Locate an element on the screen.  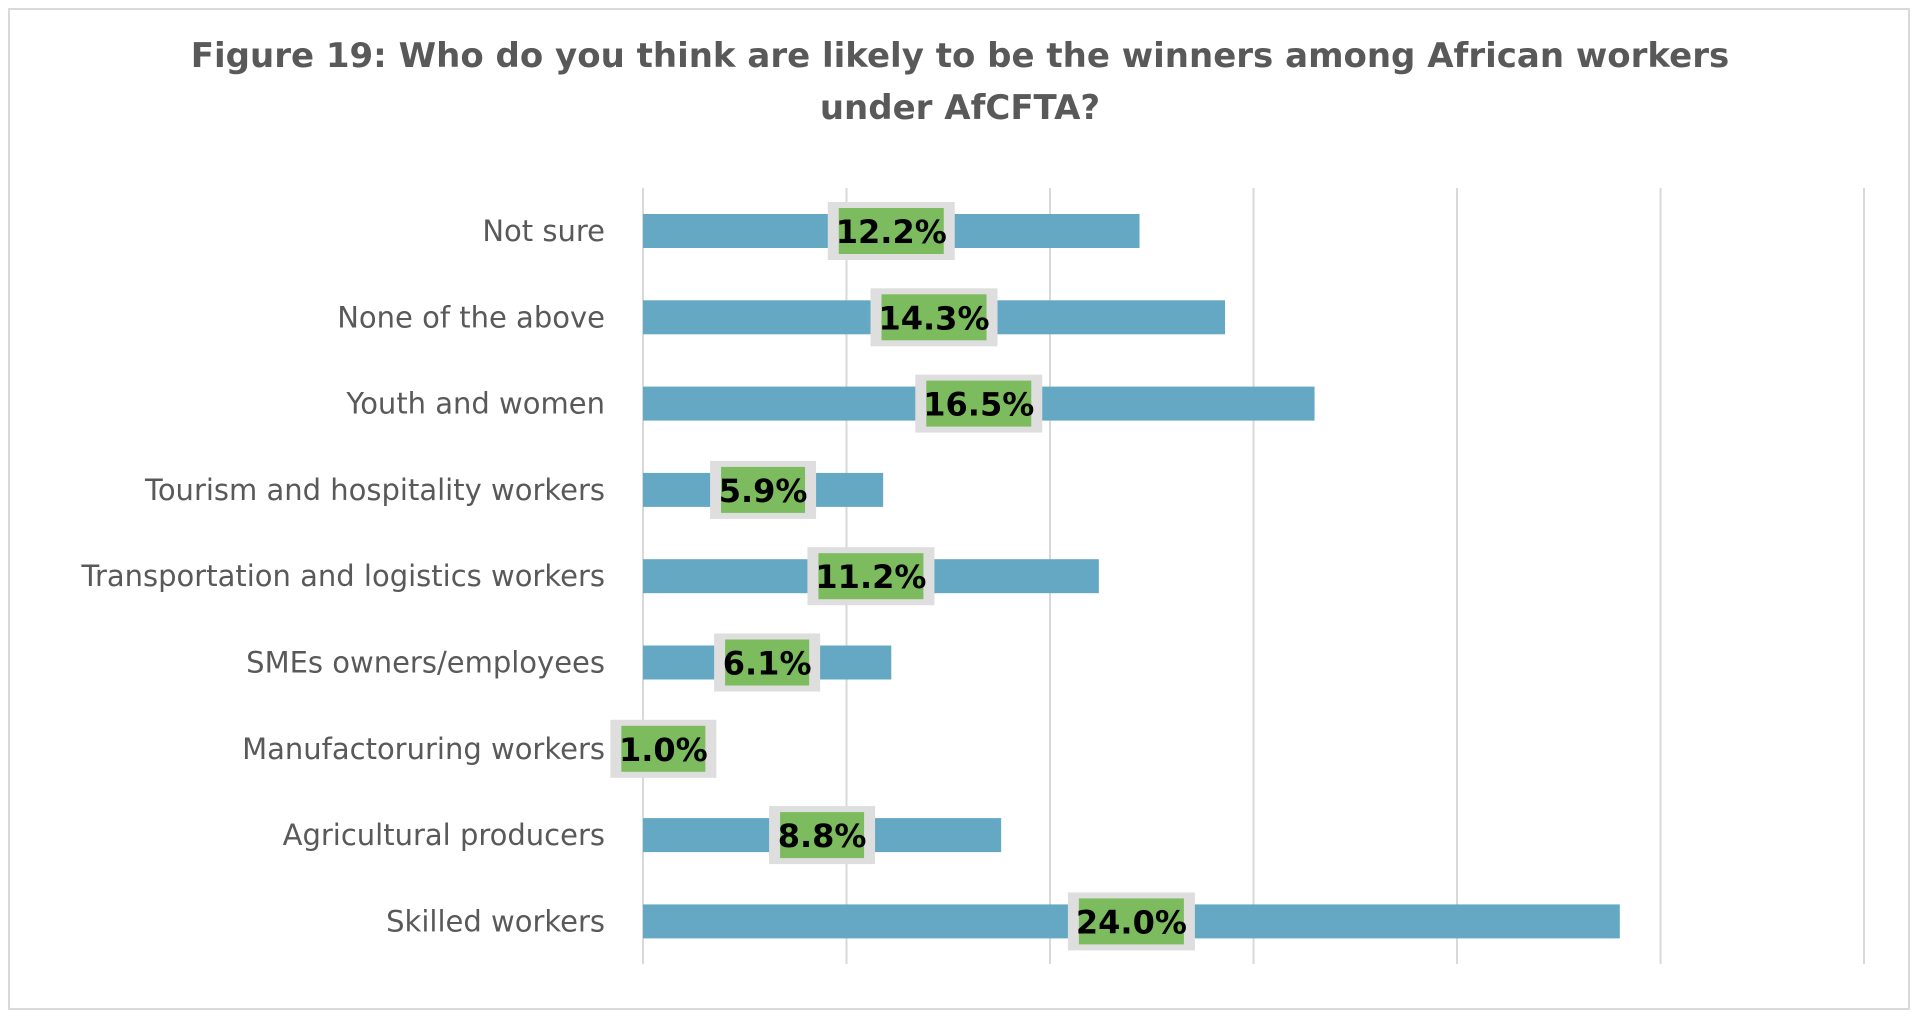
category-label-5: SMEs owners/employees is located at coordinates (425, 663).